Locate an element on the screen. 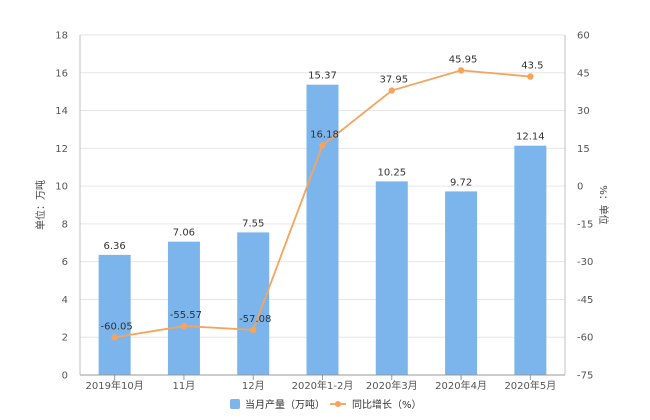  bar-data-label: 7.06 is located at coordinates (184, 233).